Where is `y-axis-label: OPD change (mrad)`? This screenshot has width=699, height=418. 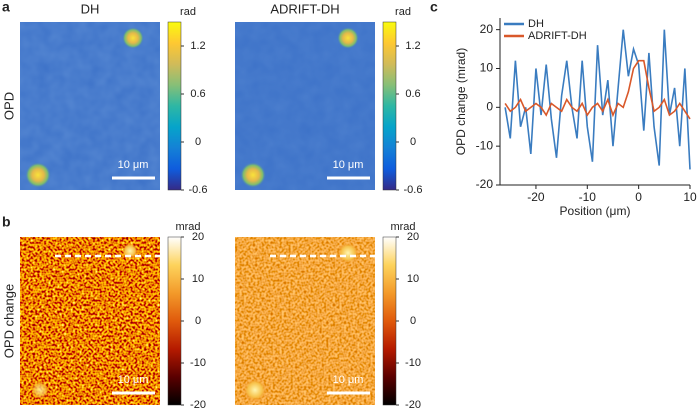
y-axis-label: OPD change (mrad) is located at coordinates (461, 101).